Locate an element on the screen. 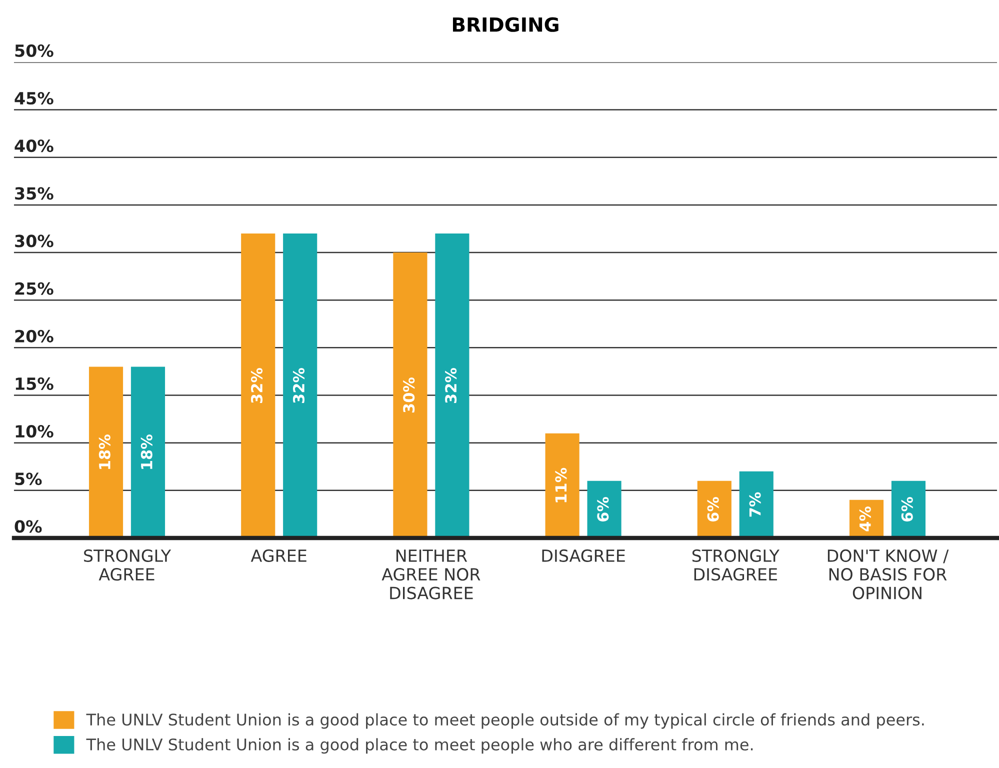 The height and width of the screenshot is (768, 999). y-tick-label: 35% is located at coordinates (34, 193).